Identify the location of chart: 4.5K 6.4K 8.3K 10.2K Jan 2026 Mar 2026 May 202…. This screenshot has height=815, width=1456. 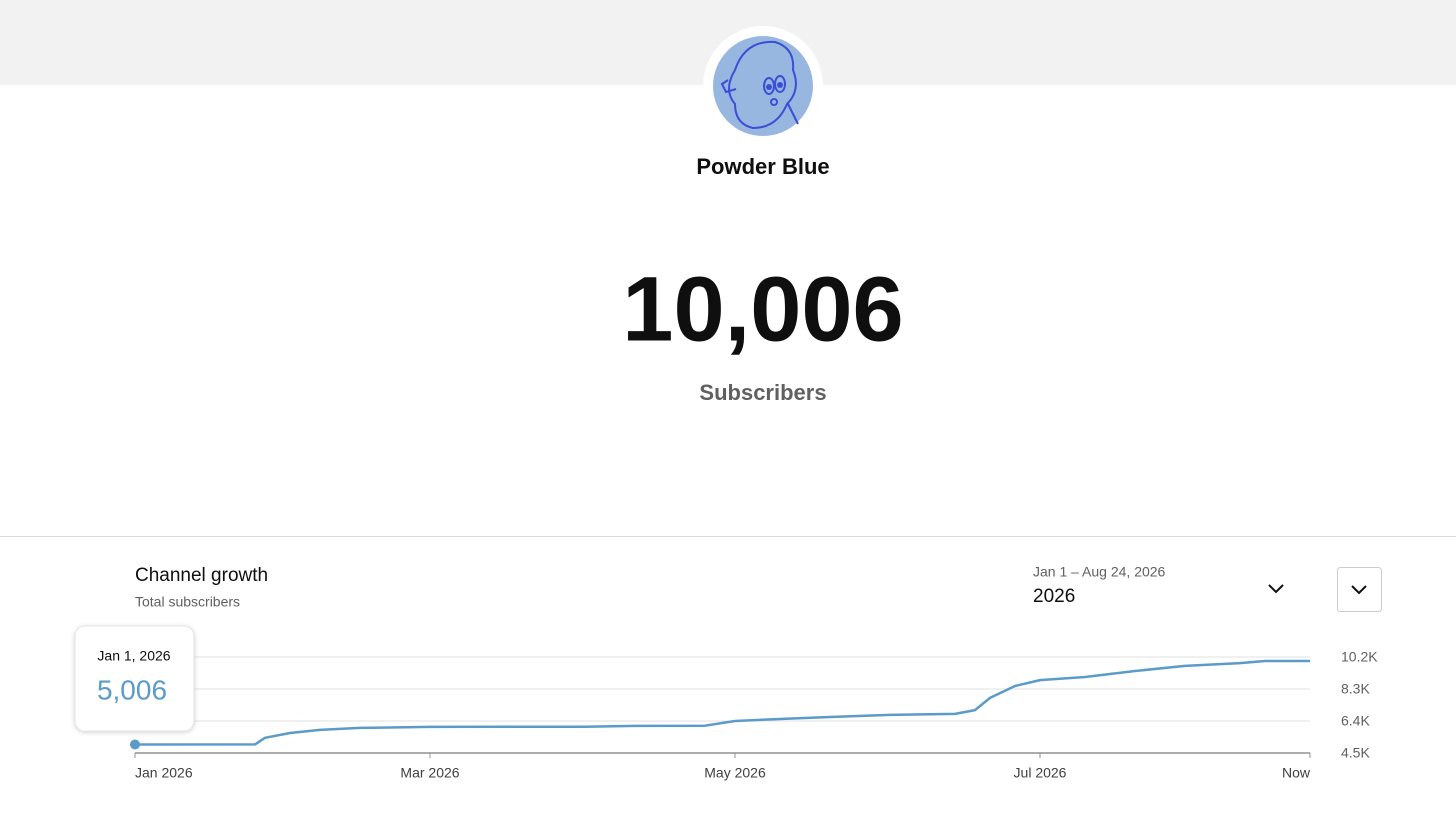
(754, 715).